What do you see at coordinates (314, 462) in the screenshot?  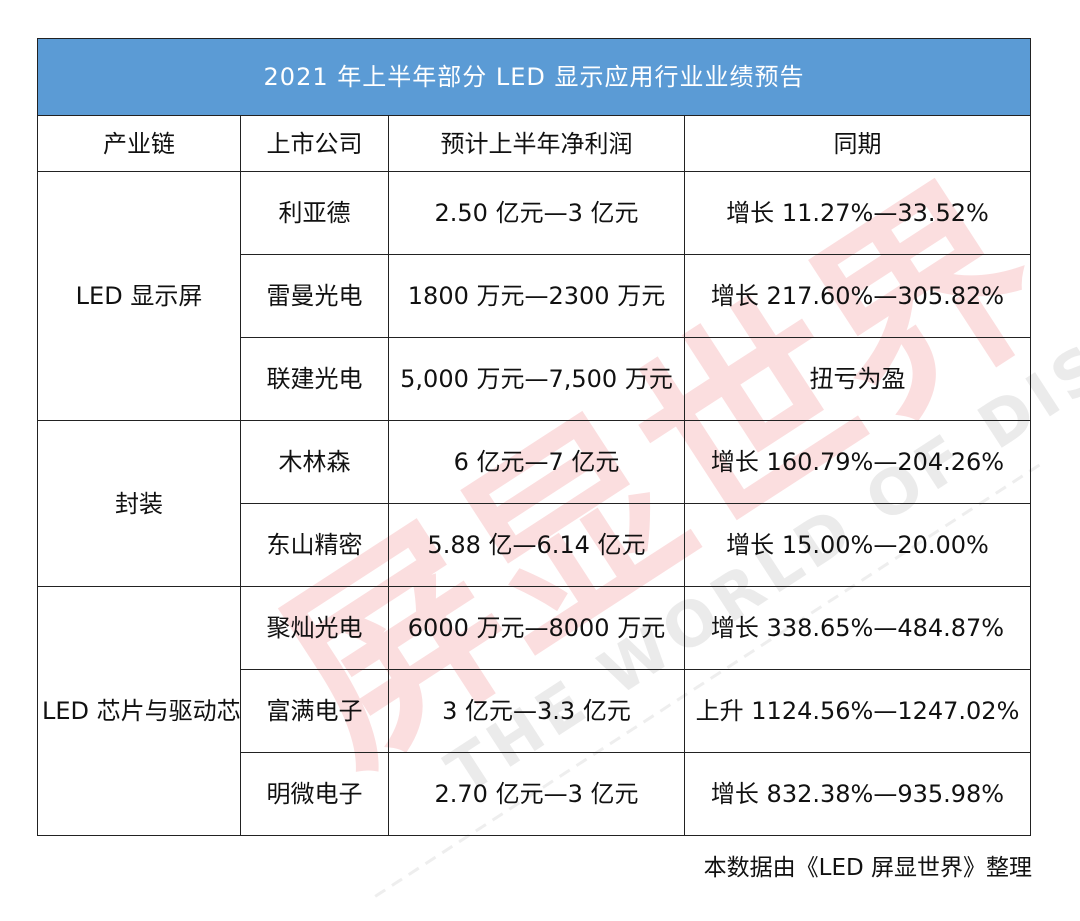 I see `company-cell: 木林森` at bounding box center [314, 462].